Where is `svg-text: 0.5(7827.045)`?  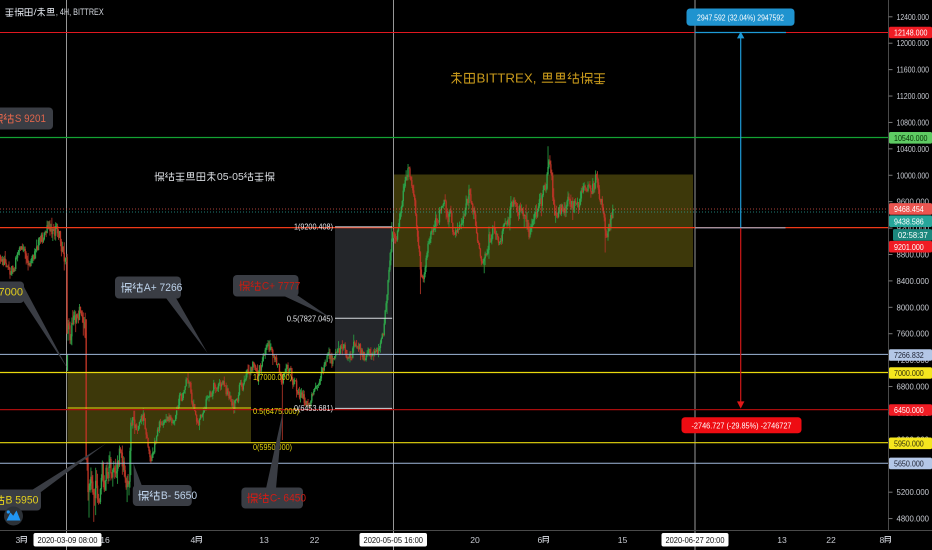
svg-text: 0.5(7827.045) is located at coordinates (310, 318).